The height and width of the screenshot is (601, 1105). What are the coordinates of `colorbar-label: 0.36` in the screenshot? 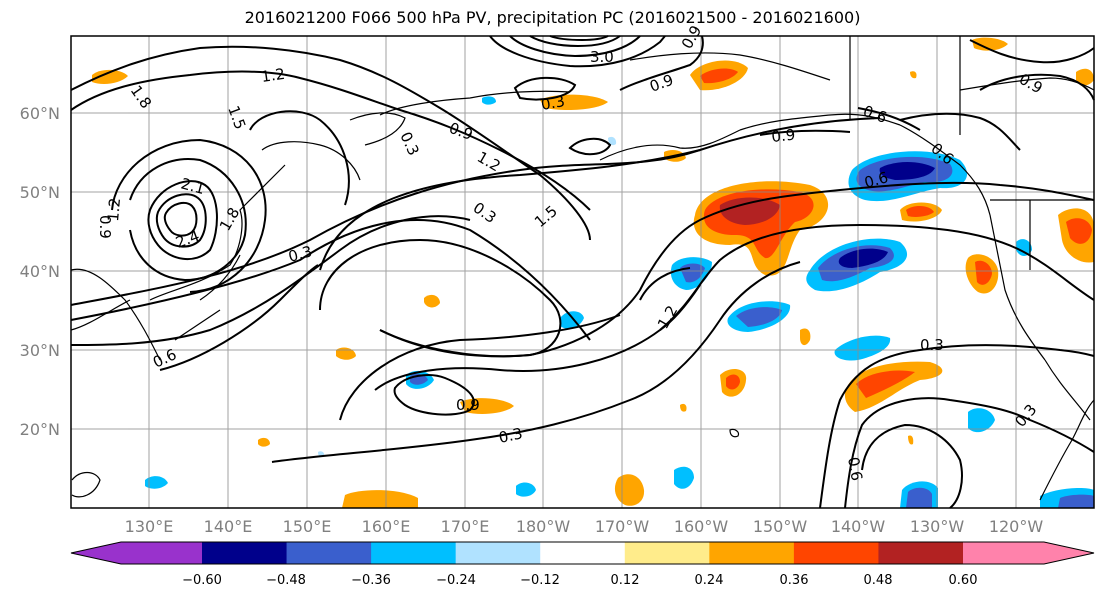 It's located at (794, 580).